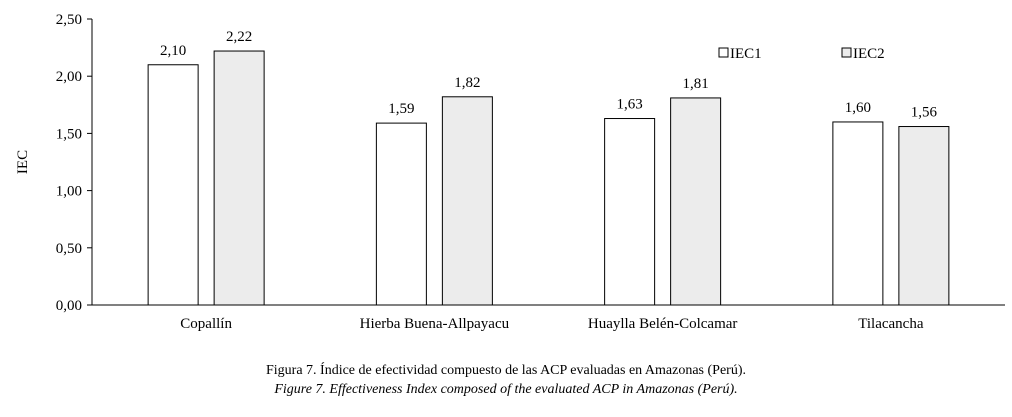  What do you see at coordinates (69, 20) in the screenshot?
I see `y-tick-label: 2,50` at bounding box center [69, 20].